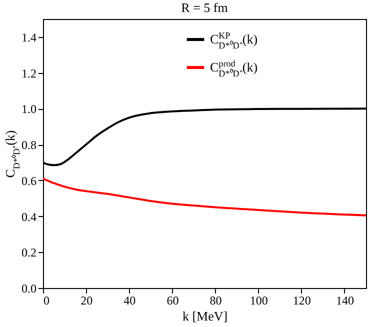 Image resolution: width=370 pixels, height=327 pixels. What do you see at coordinates (29, 217) in the screenshot?
I see `y-tick-label: 0.4` at bounding box center [29, 217].